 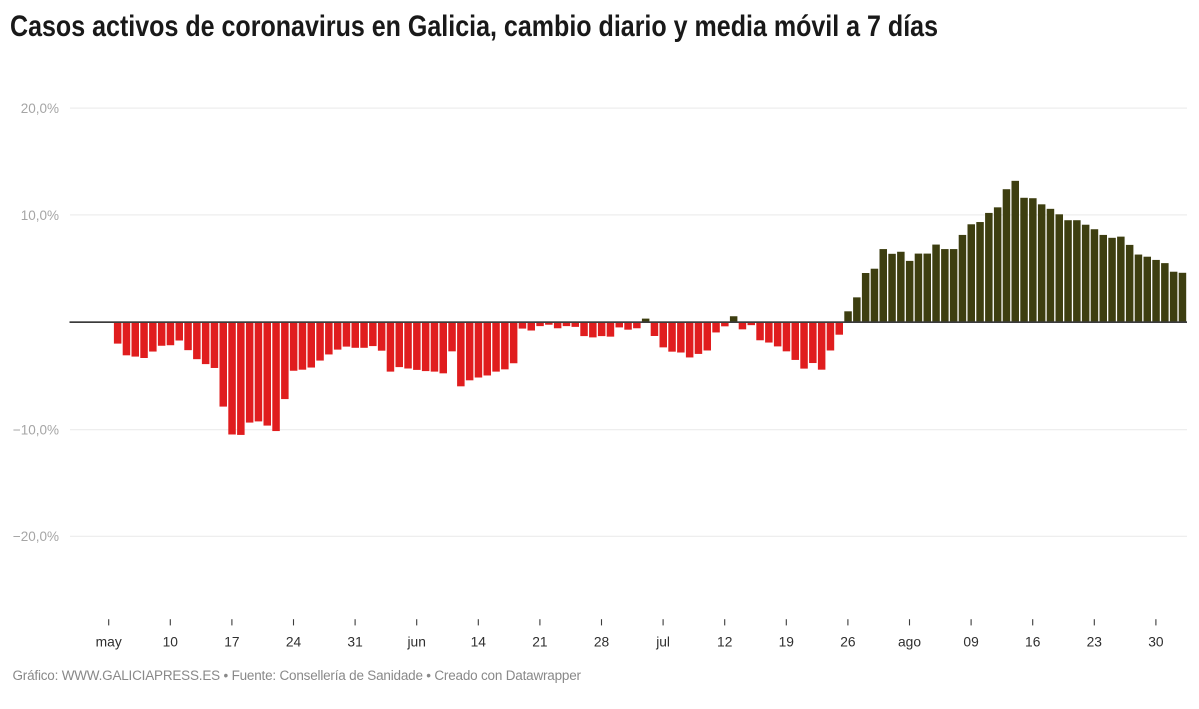 What do you see at coordinates (479, 641) in the screenshot?
I see `svg-text: 14` at bounding box center [479, 641].